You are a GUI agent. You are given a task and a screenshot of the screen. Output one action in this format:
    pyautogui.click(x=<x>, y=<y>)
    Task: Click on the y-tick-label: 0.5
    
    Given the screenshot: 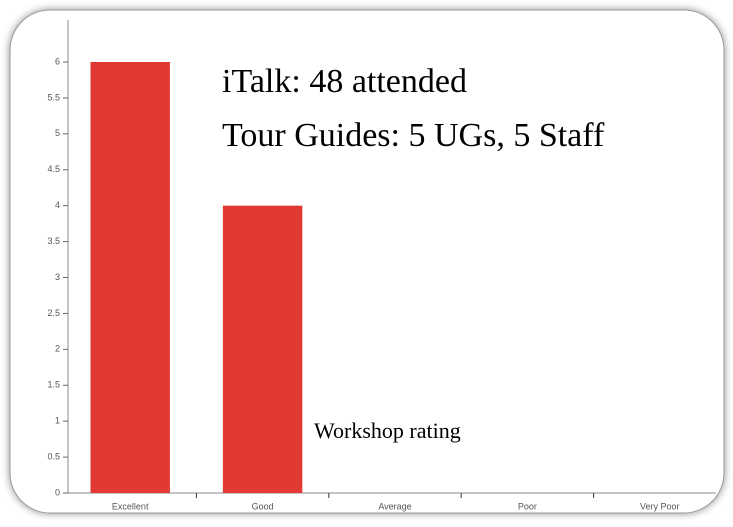 What is the action you would take?
    pyautogui.click(x=53, y=456)
    